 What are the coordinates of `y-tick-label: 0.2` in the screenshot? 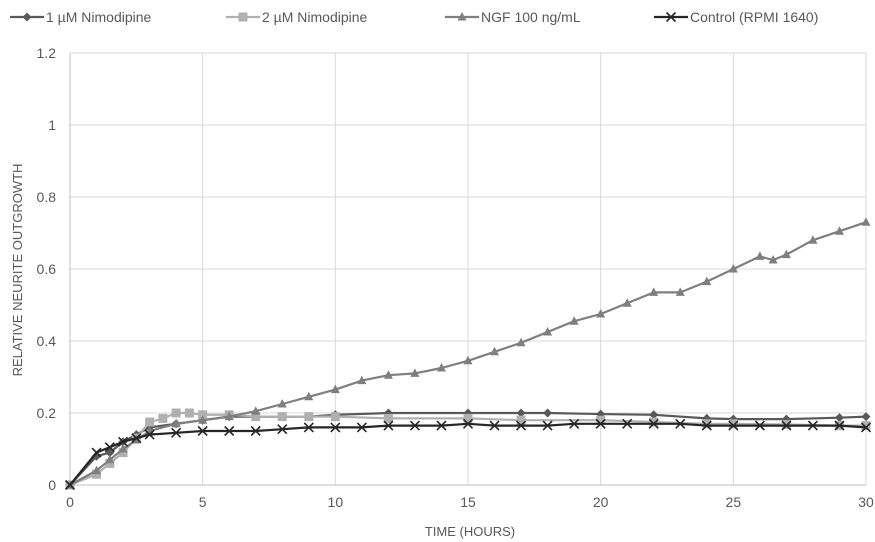 It's located at (47, 413).